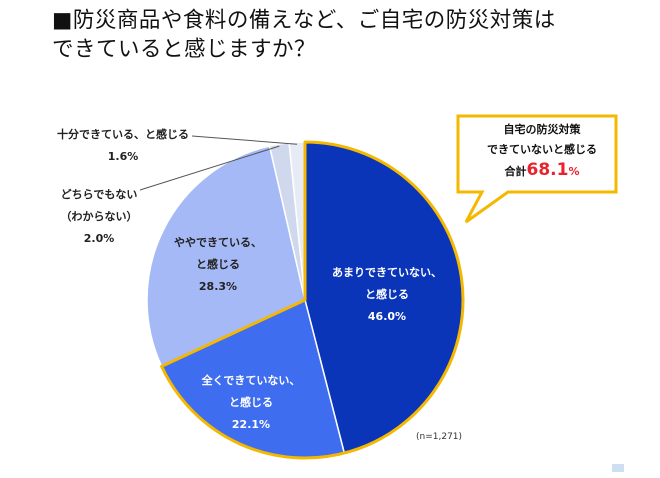 This screenshot has height=478, width=660. What do you see at coordinates (547, 170) in the screenshot?
I see `callout-total-value: 68.1` at bounding box center [547, 170].